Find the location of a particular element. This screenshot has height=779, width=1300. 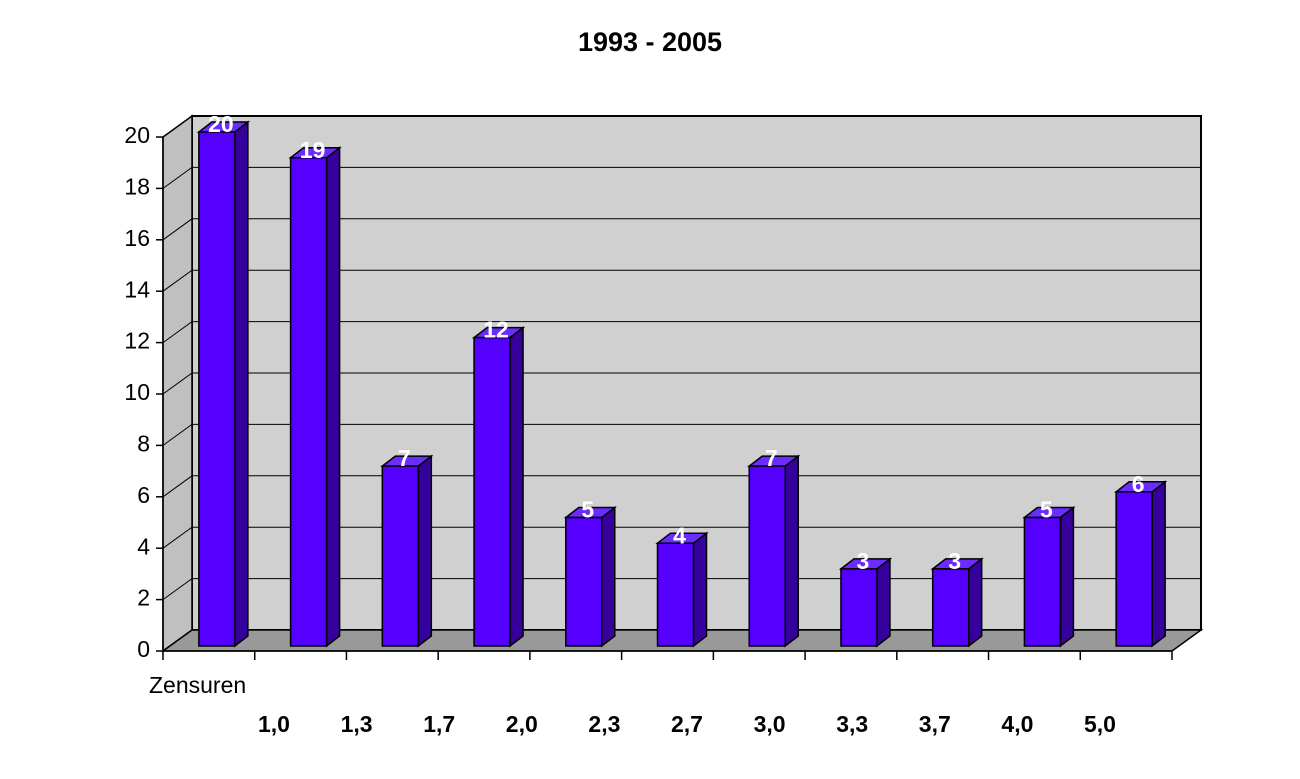

data-label: 19 is located at coordinates (313, 150).